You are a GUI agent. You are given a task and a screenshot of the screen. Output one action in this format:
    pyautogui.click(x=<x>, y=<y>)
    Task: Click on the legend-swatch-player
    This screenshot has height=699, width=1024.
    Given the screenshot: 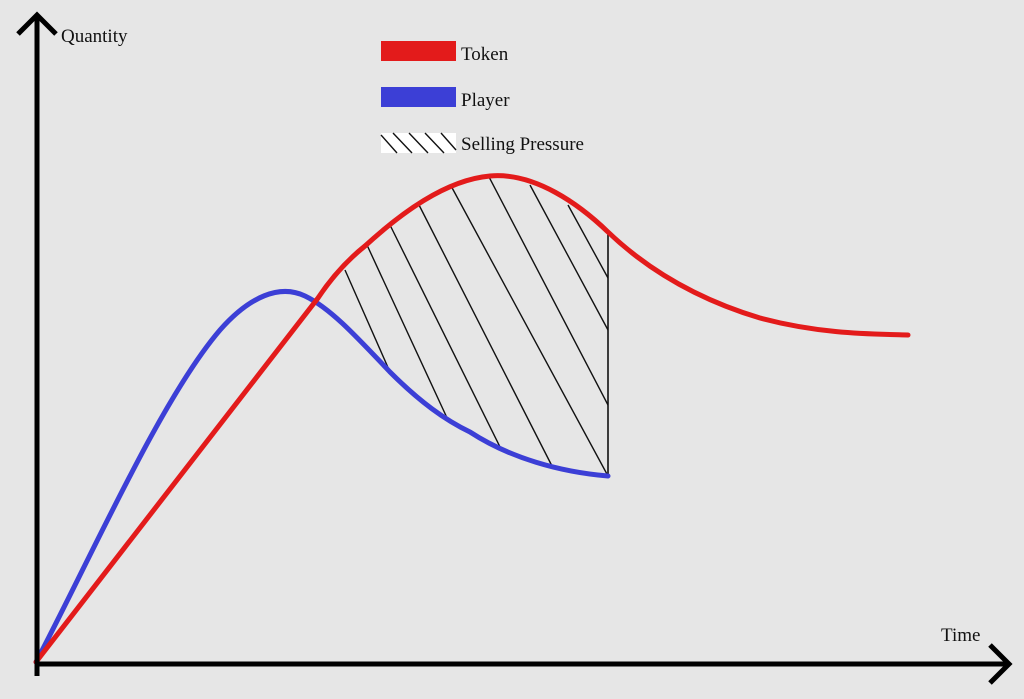 What is the action you would take?
    pyautogui.click(x=418, y=97)
    